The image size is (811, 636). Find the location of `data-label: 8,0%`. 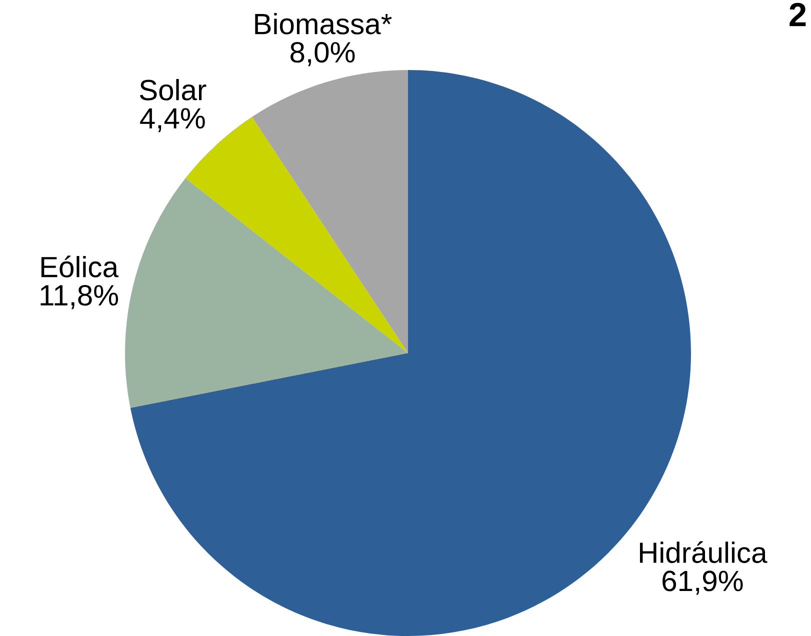

data-label: 8,0% is located at coordinates (322, 54).